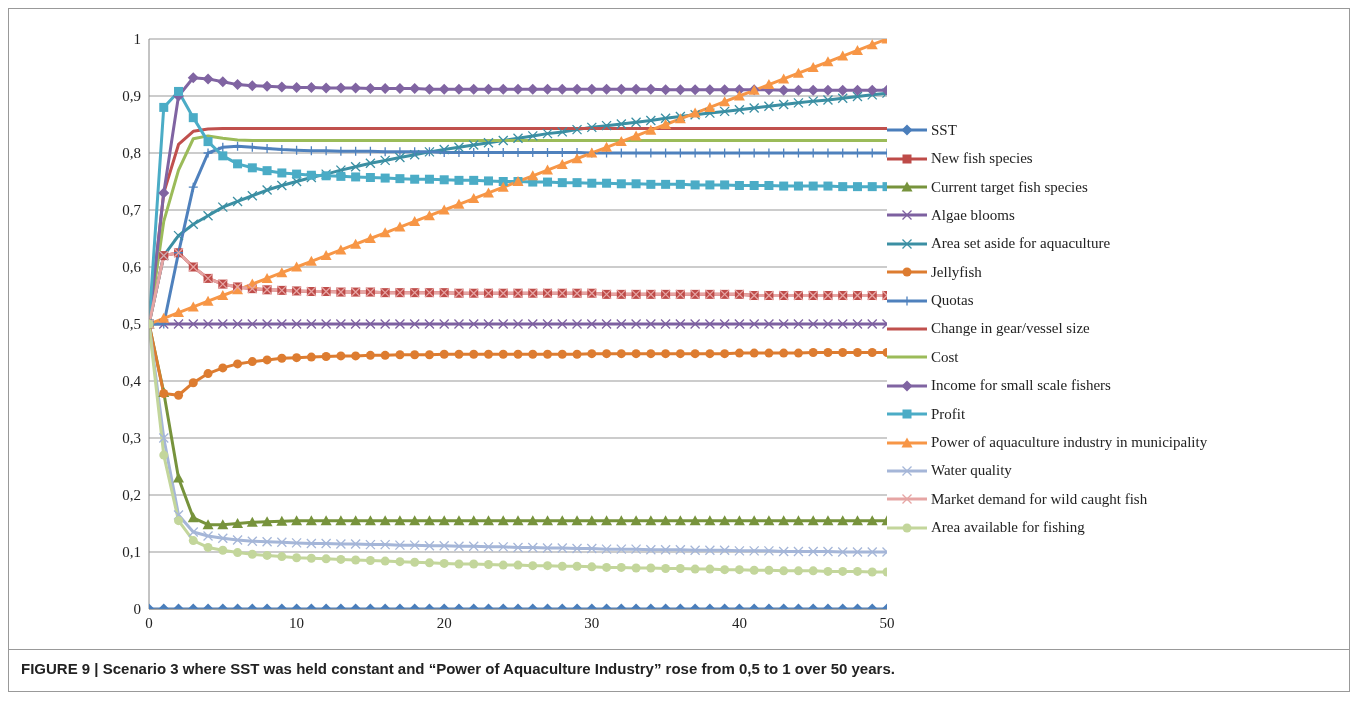 The image size is (1360, 705). What do you see at coordinates (132, 381) in the screenshot?
I see `y-tick-label: 0,4` at bounding box center [132, 381].